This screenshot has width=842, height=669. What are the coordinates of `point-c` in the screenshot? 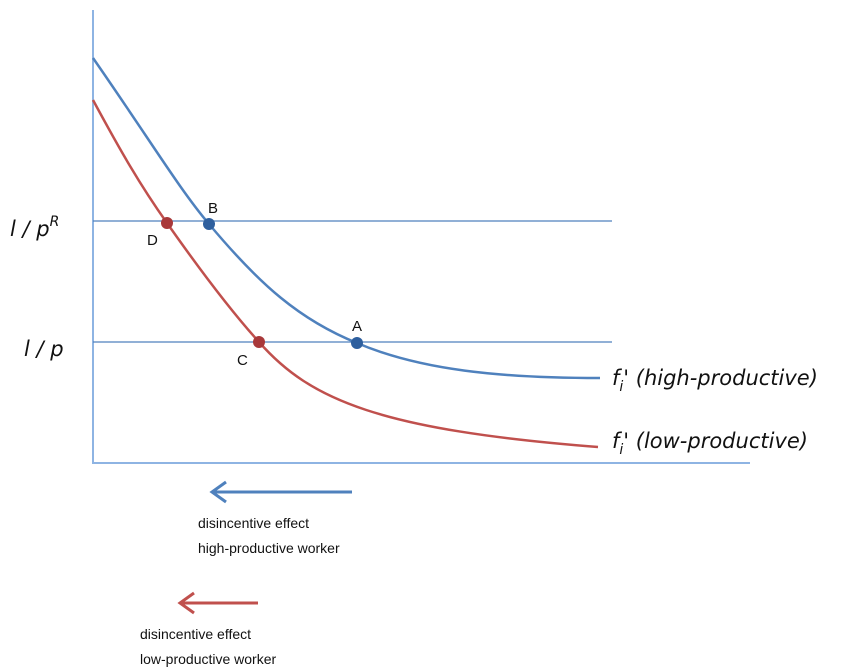 It's located at (259, 342).